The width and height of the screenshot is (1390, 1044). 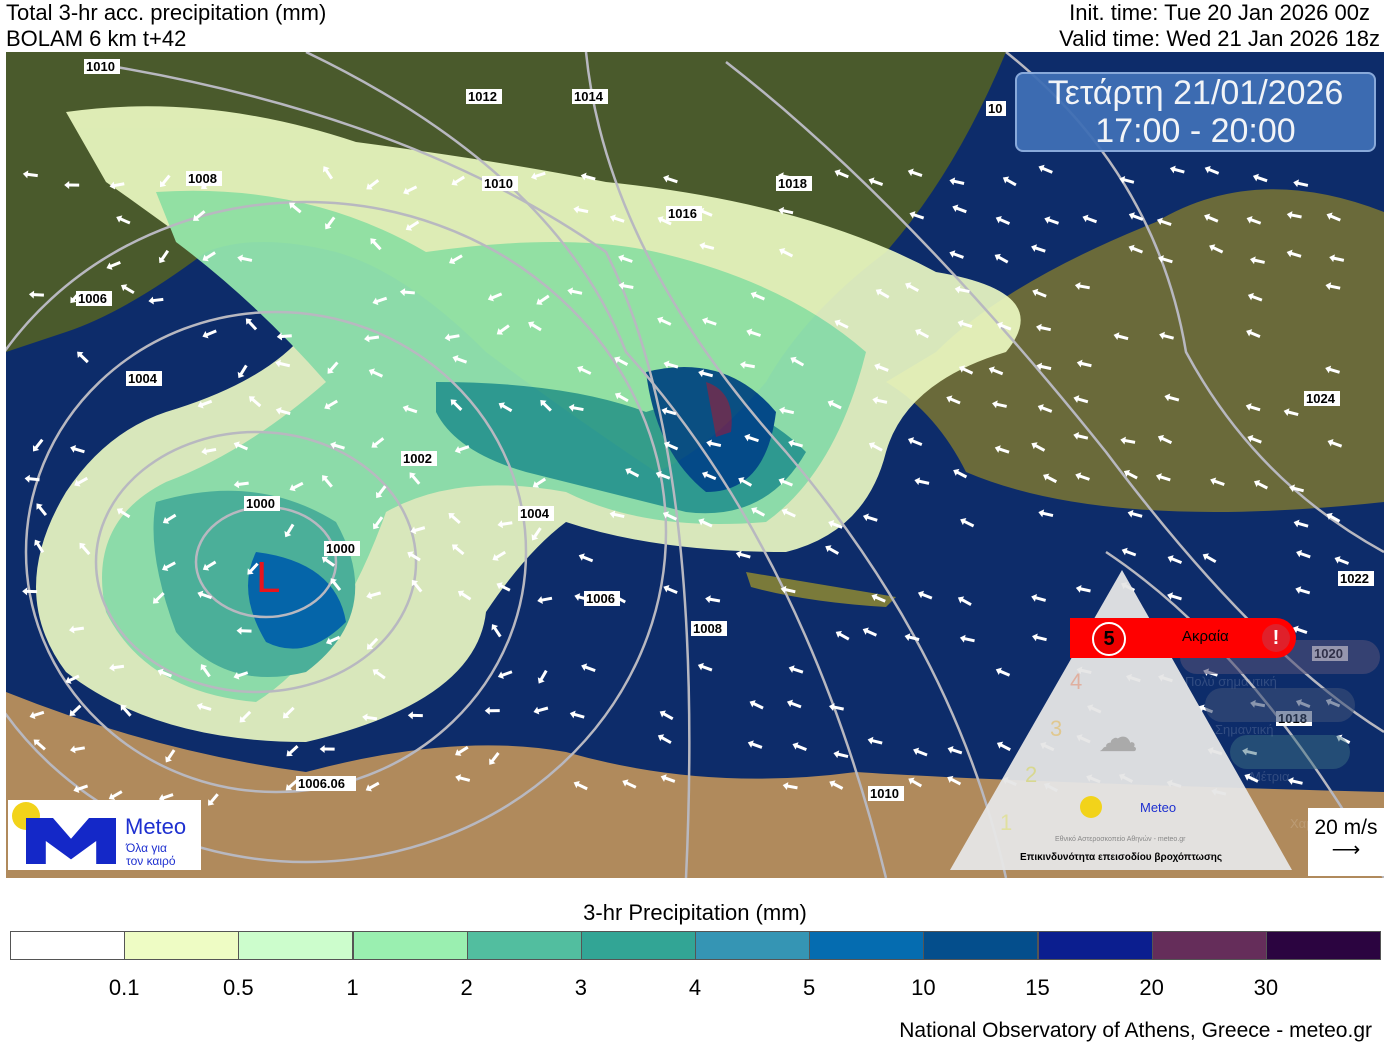 What do you see at coordinates (1244, 729) in the screenshot?
I see `level-3-label: Σημαντική` at bounding box center [1244, 729].